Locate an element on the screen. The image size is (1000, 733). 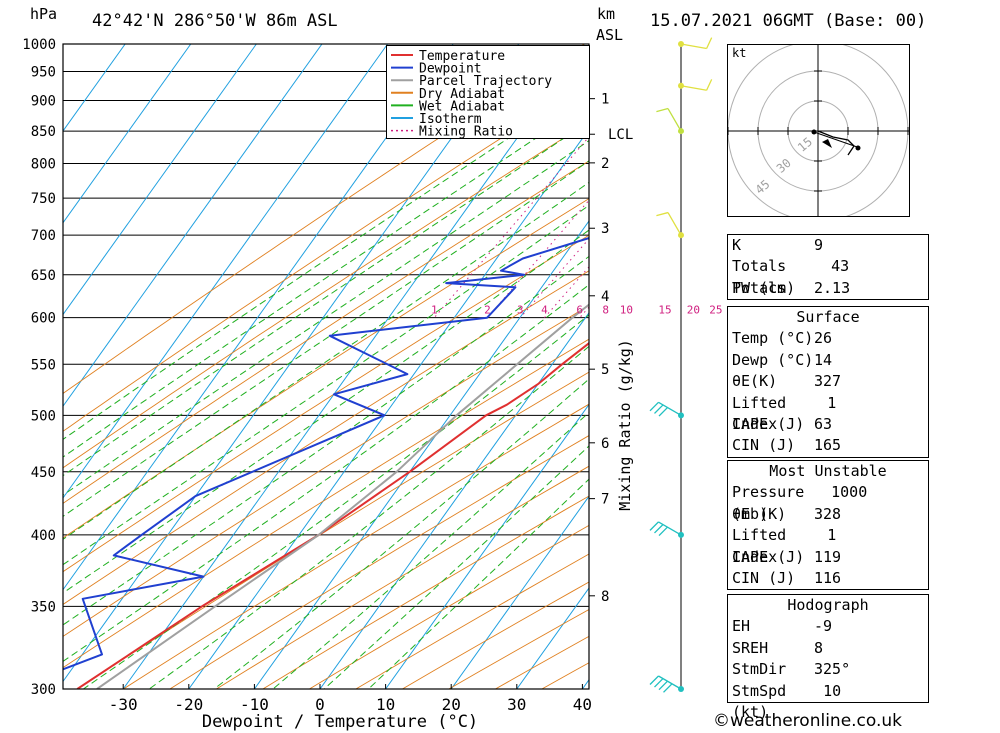
pressure-tick-label: 850 is located at coordinates (43, 132).